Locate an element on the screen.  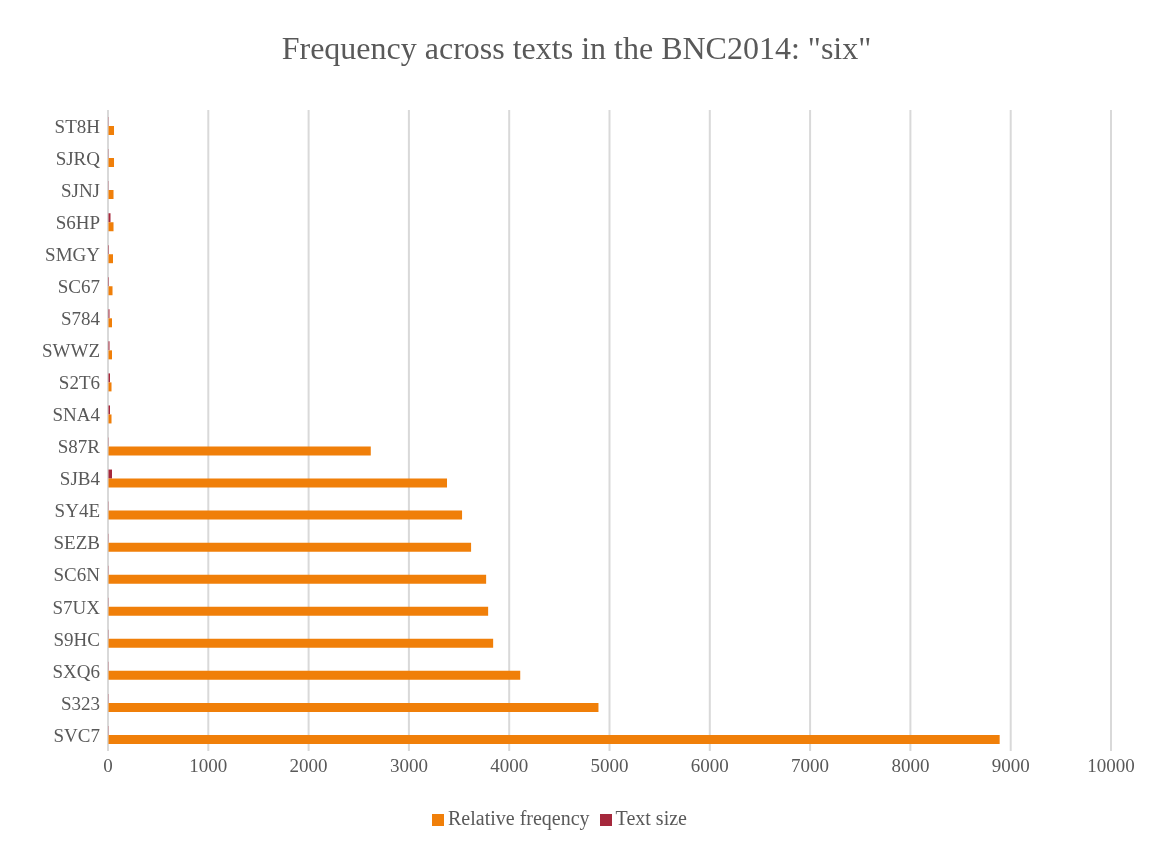
y-tick-label: SEZB is located at coordinates (76, 543).